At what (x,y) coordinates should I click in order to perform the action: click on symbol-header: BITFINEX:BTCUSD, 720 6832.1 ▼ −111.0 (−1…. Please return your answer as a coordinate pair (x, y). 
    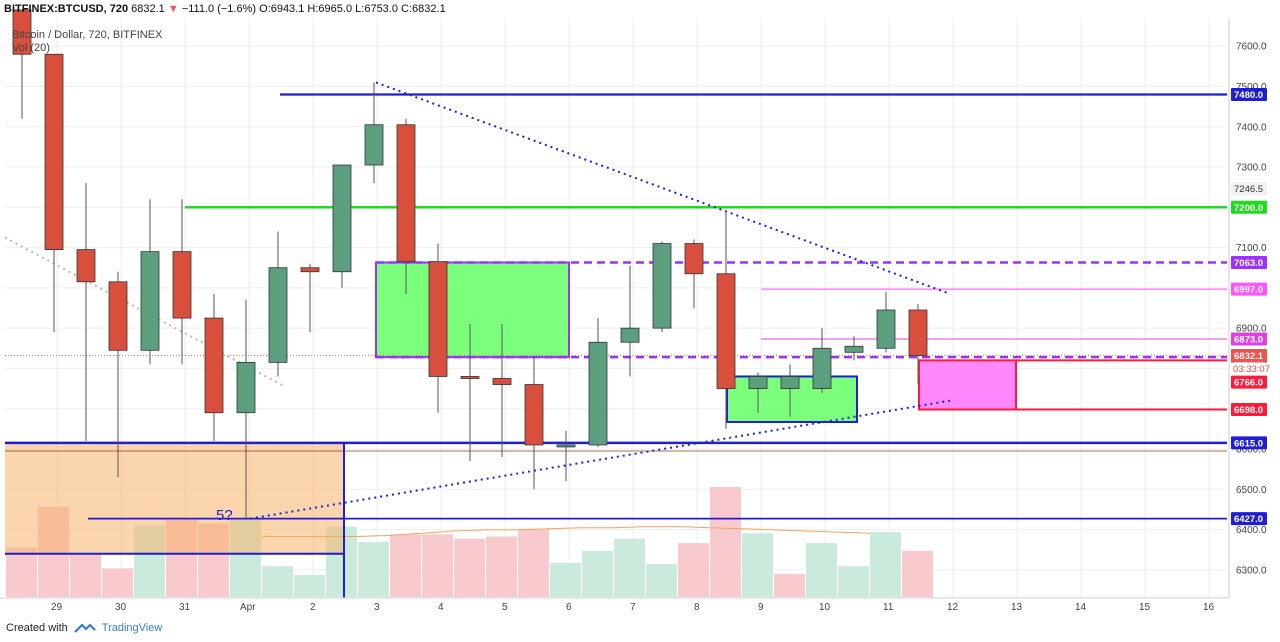
    Looking at the image, I should click on (225, 9).